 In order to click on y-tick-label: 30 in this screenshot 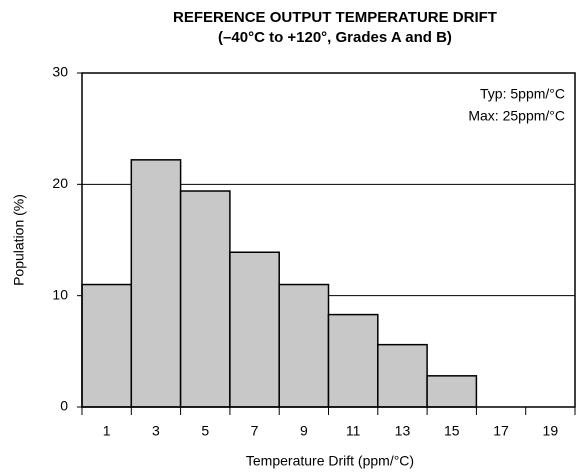, I will do `click(60, 72)`.